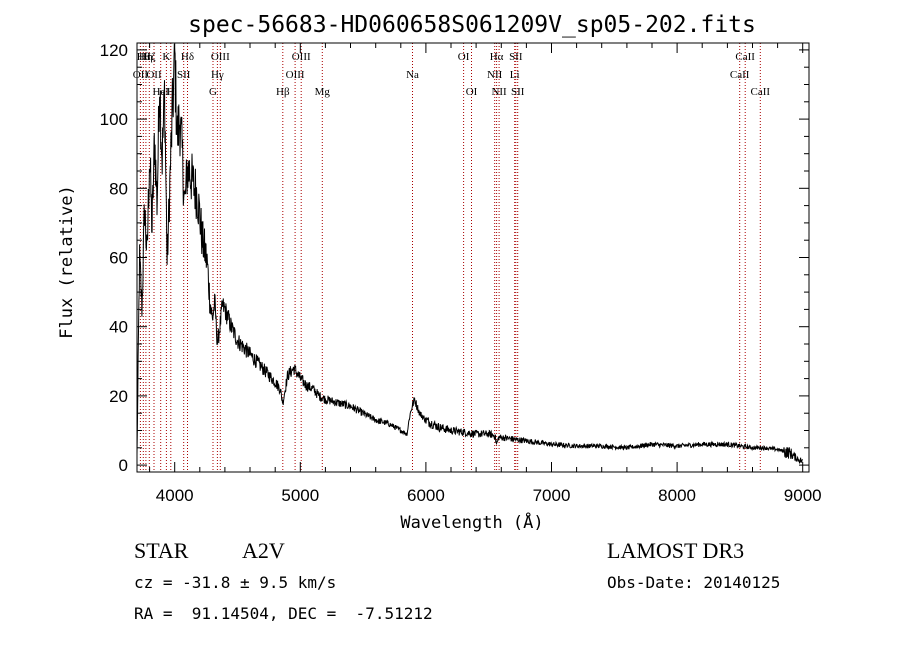 This screenshot has height=649, width=900. Describe the element at coordinates (114, 119) in the screenshot. I see `y-tick-label: 100` at that location.